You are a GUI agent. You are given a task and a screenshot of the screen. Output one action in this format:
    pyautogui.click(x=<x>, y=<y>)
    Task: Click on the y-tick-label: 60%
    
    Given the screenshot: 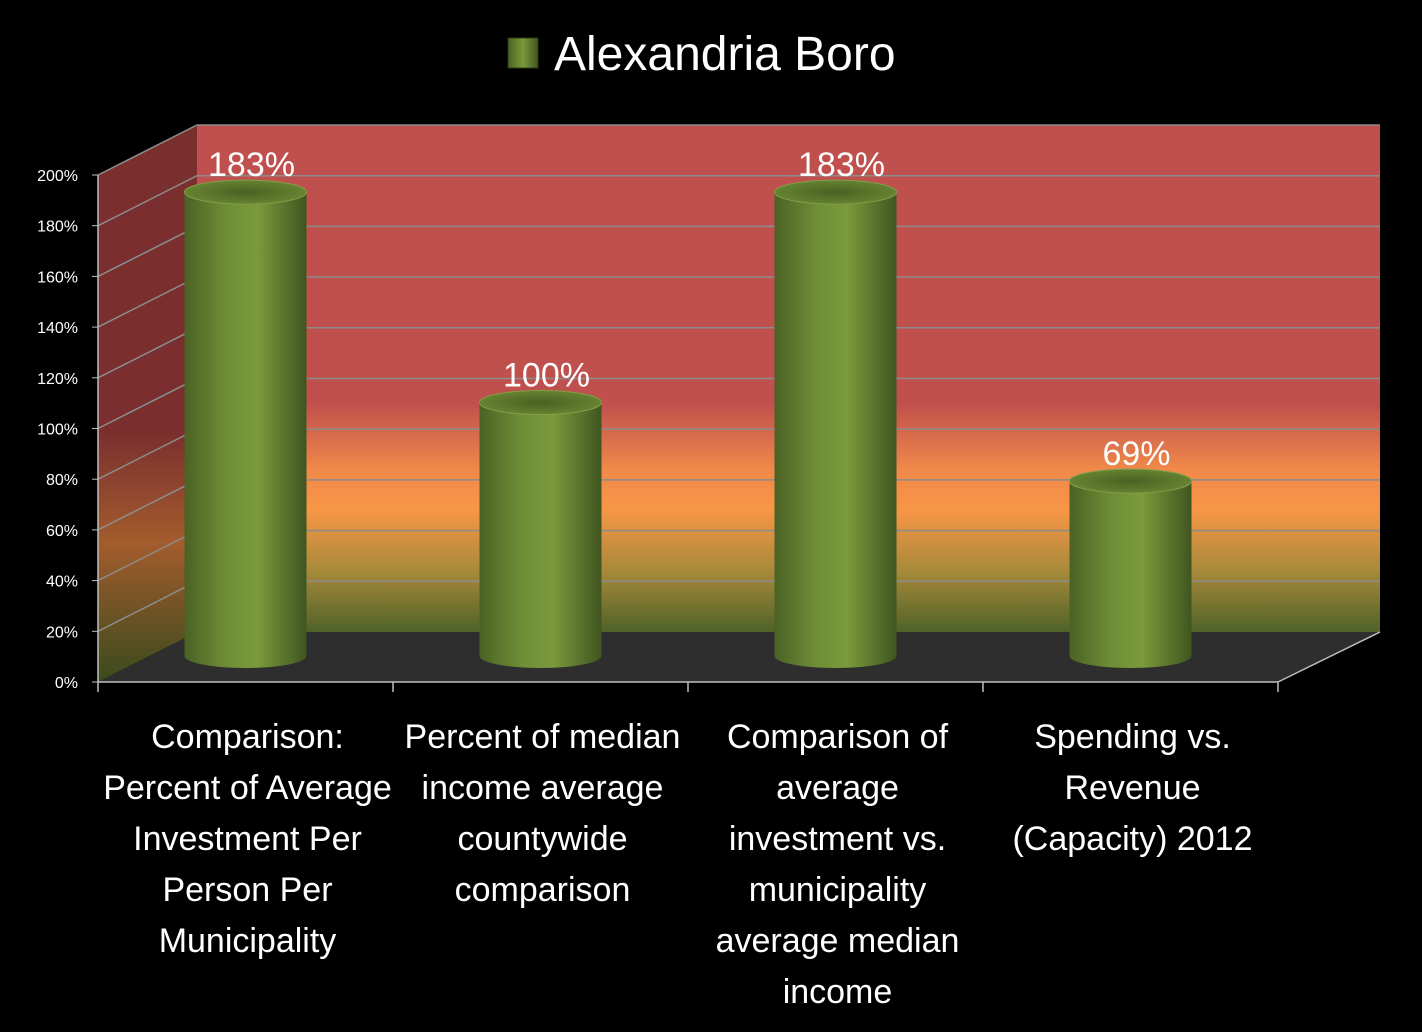 What is the action you would take?
    pyautogui.click(x=62, y=531)
    